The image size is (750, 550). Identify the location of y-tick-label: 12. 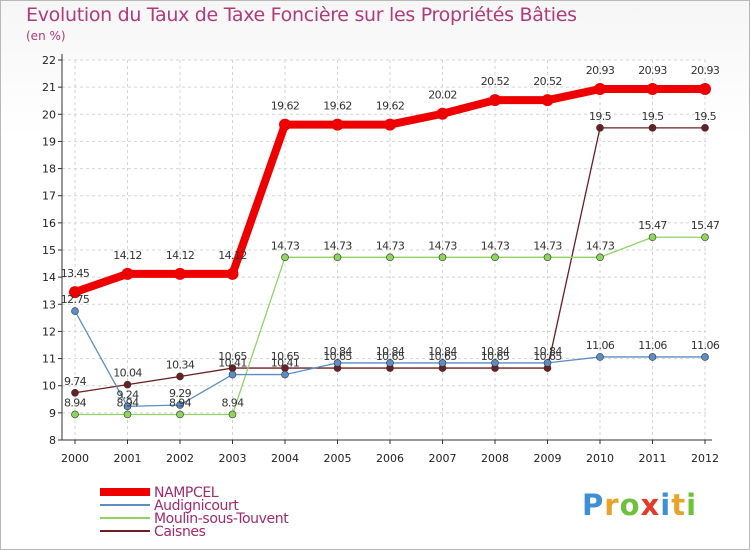
(49, 331).